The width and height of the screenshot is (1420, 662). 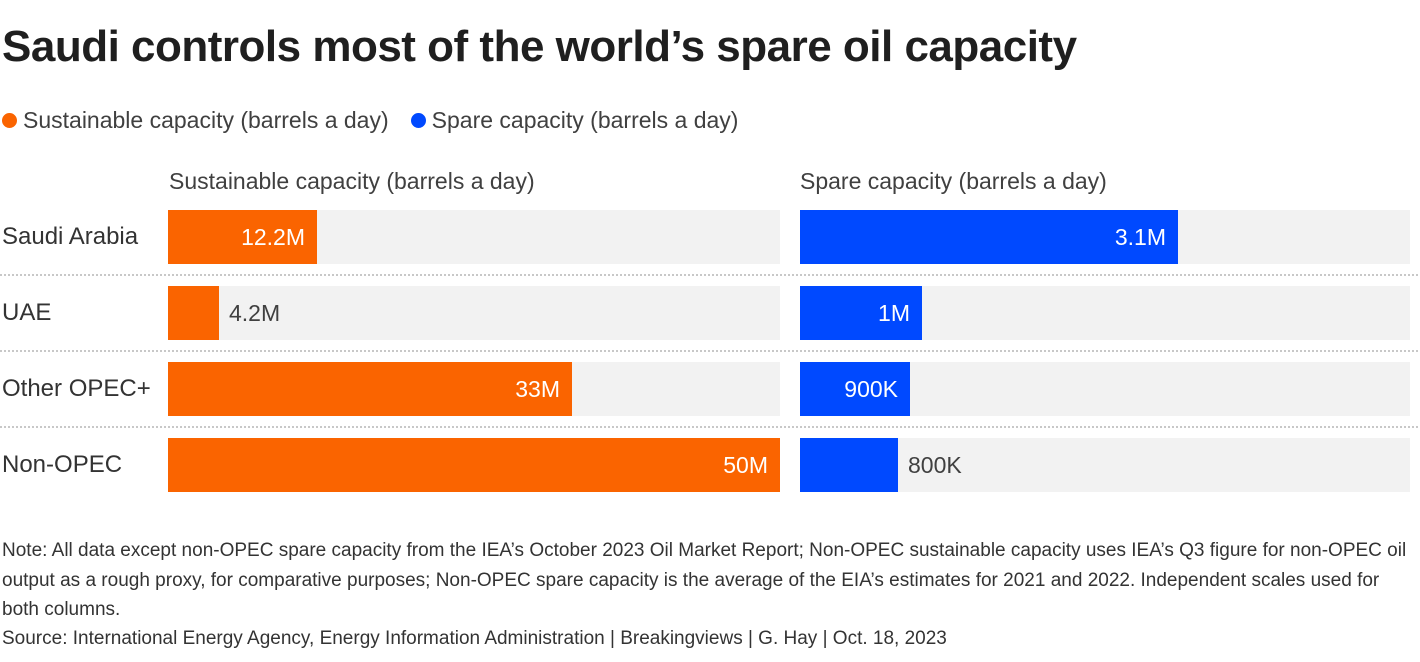 I want to click on bar-track-spare-saudi-arabia: 3.1M, so click(x=1105, y=237).